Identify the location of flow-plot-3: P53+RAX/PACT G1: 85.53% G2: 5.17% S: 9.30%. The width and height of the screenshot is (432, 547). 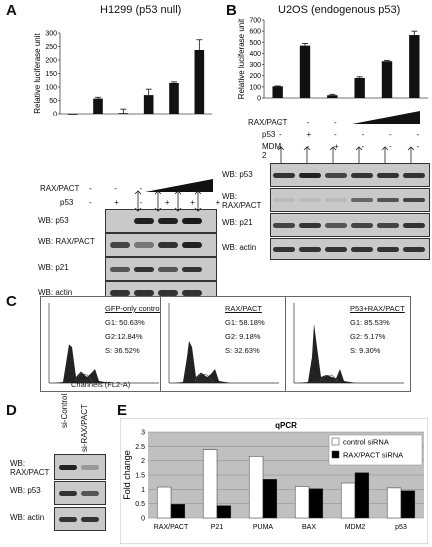
(348, 344).